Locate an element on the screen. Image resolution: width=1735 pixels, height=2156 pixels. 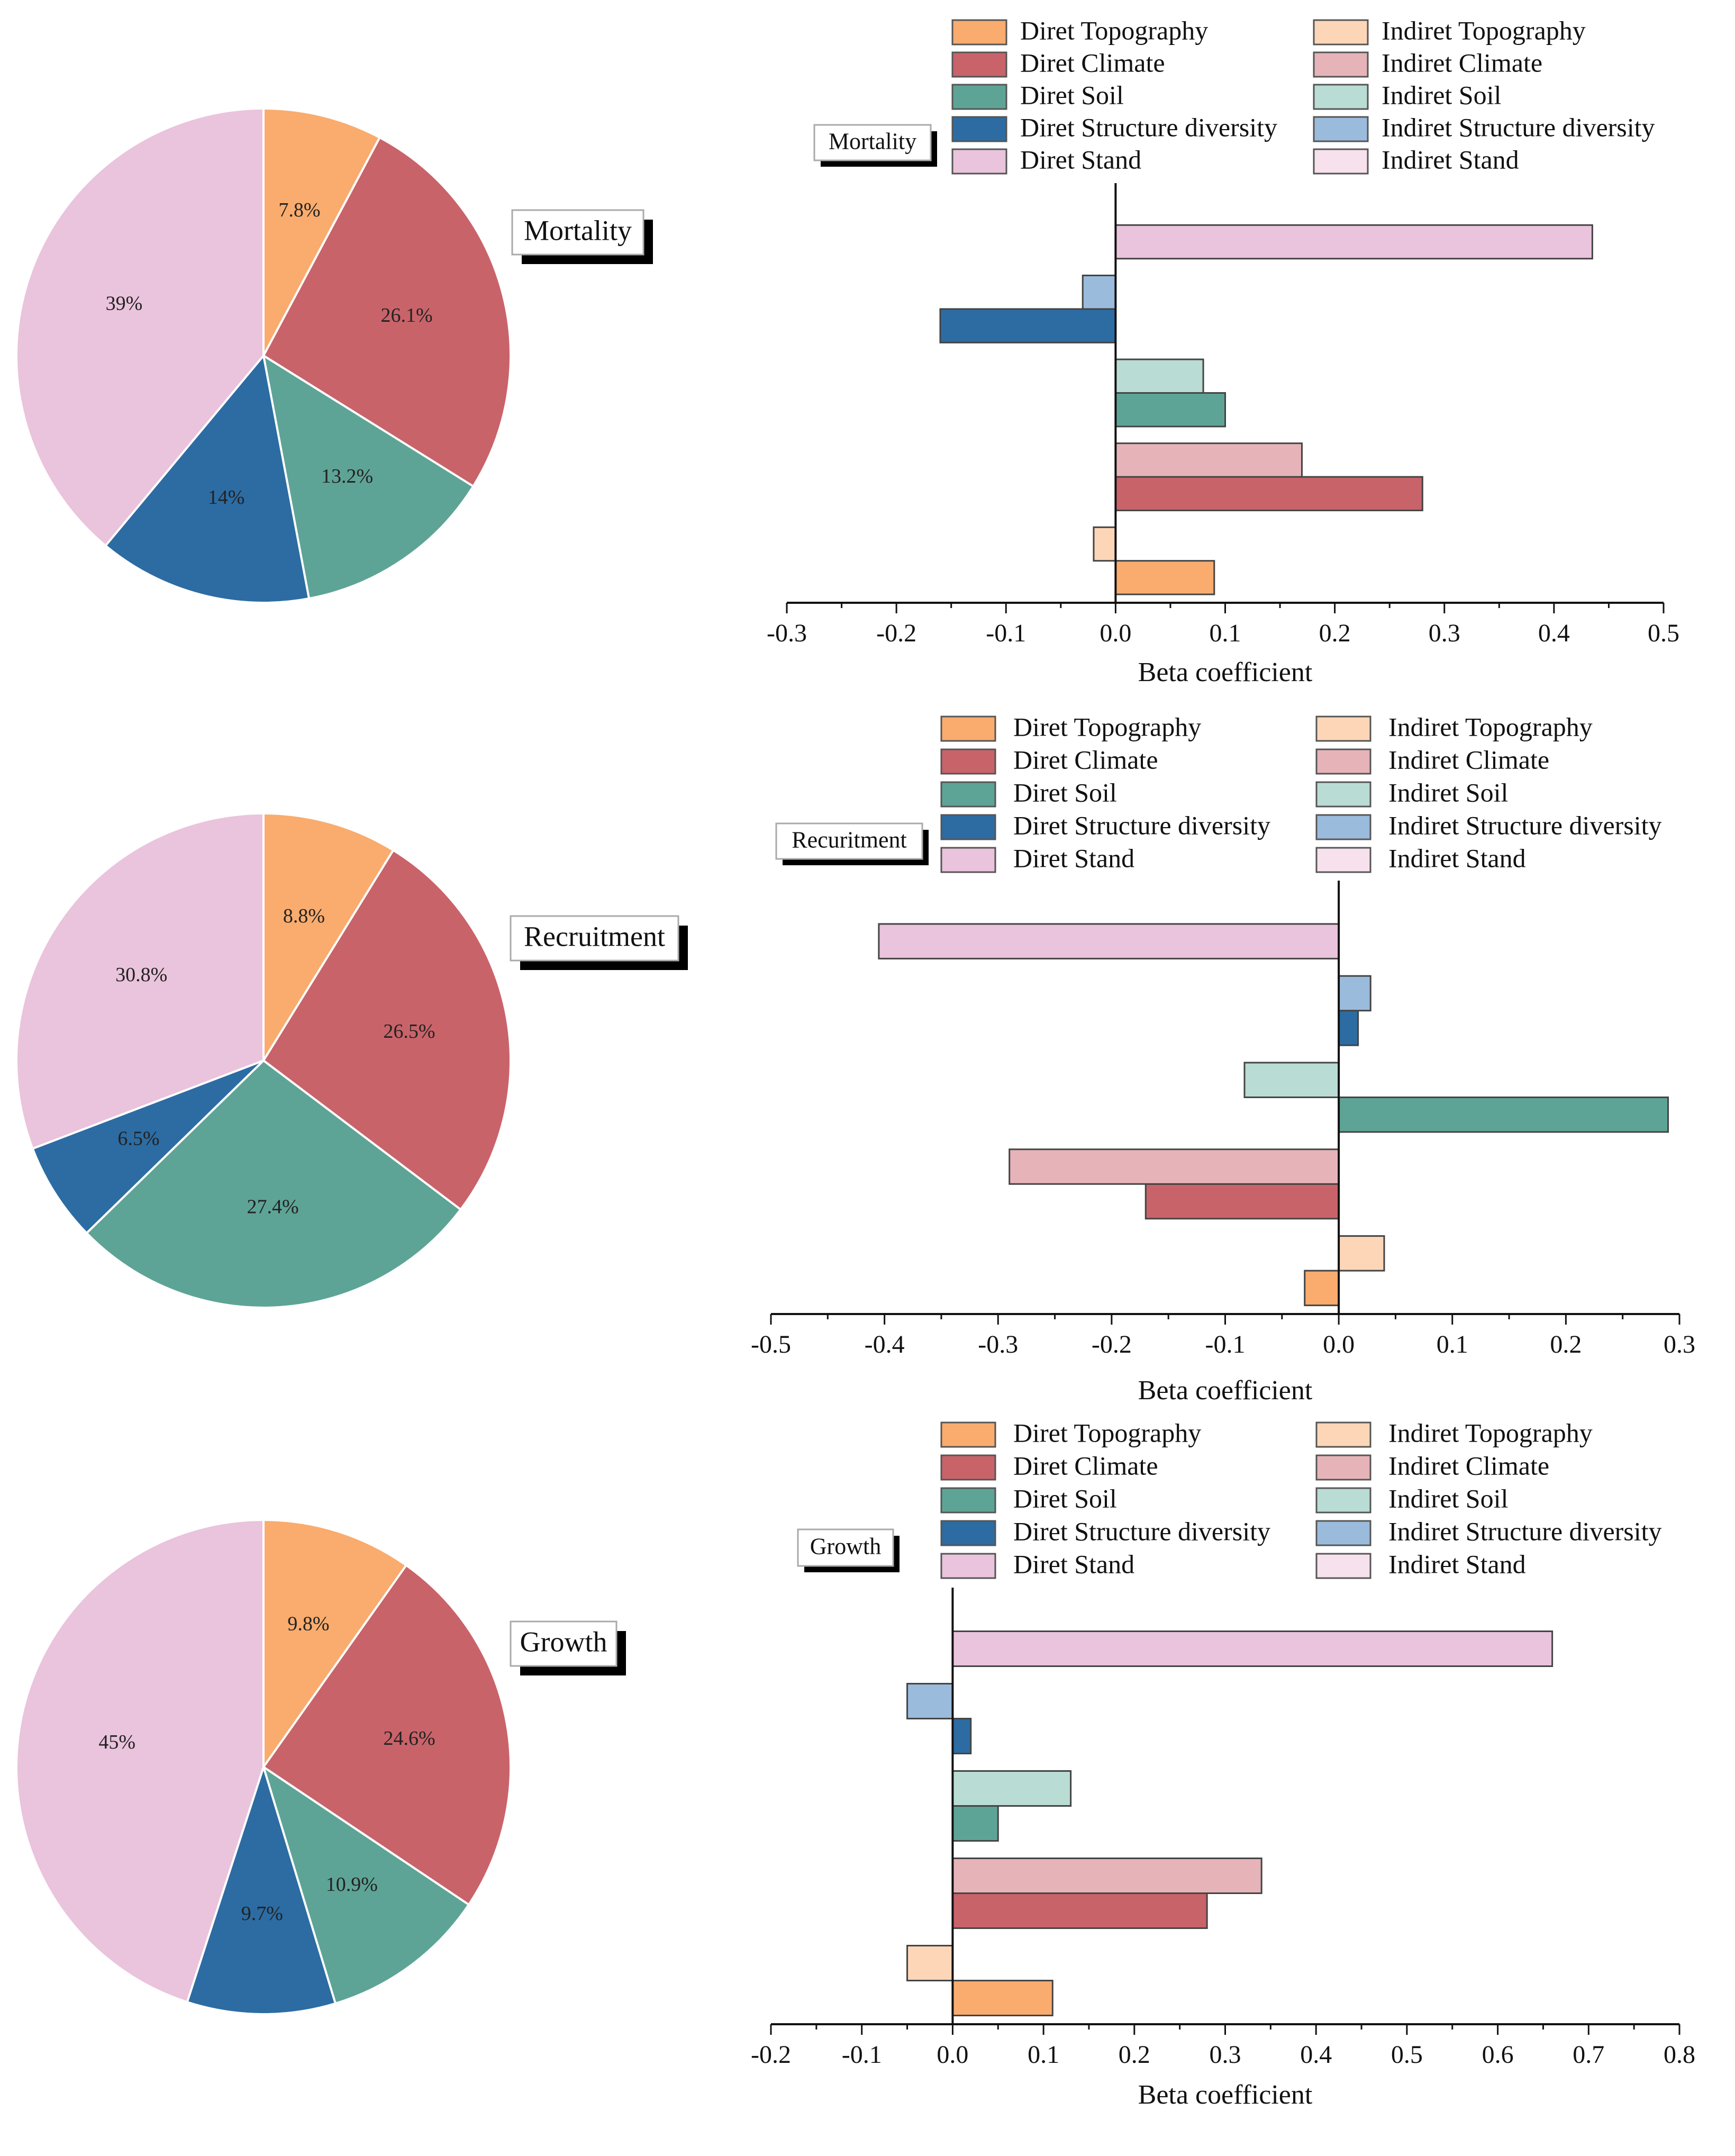
pie-slice-label: 26.5% is located at coordinates (409, 1031).